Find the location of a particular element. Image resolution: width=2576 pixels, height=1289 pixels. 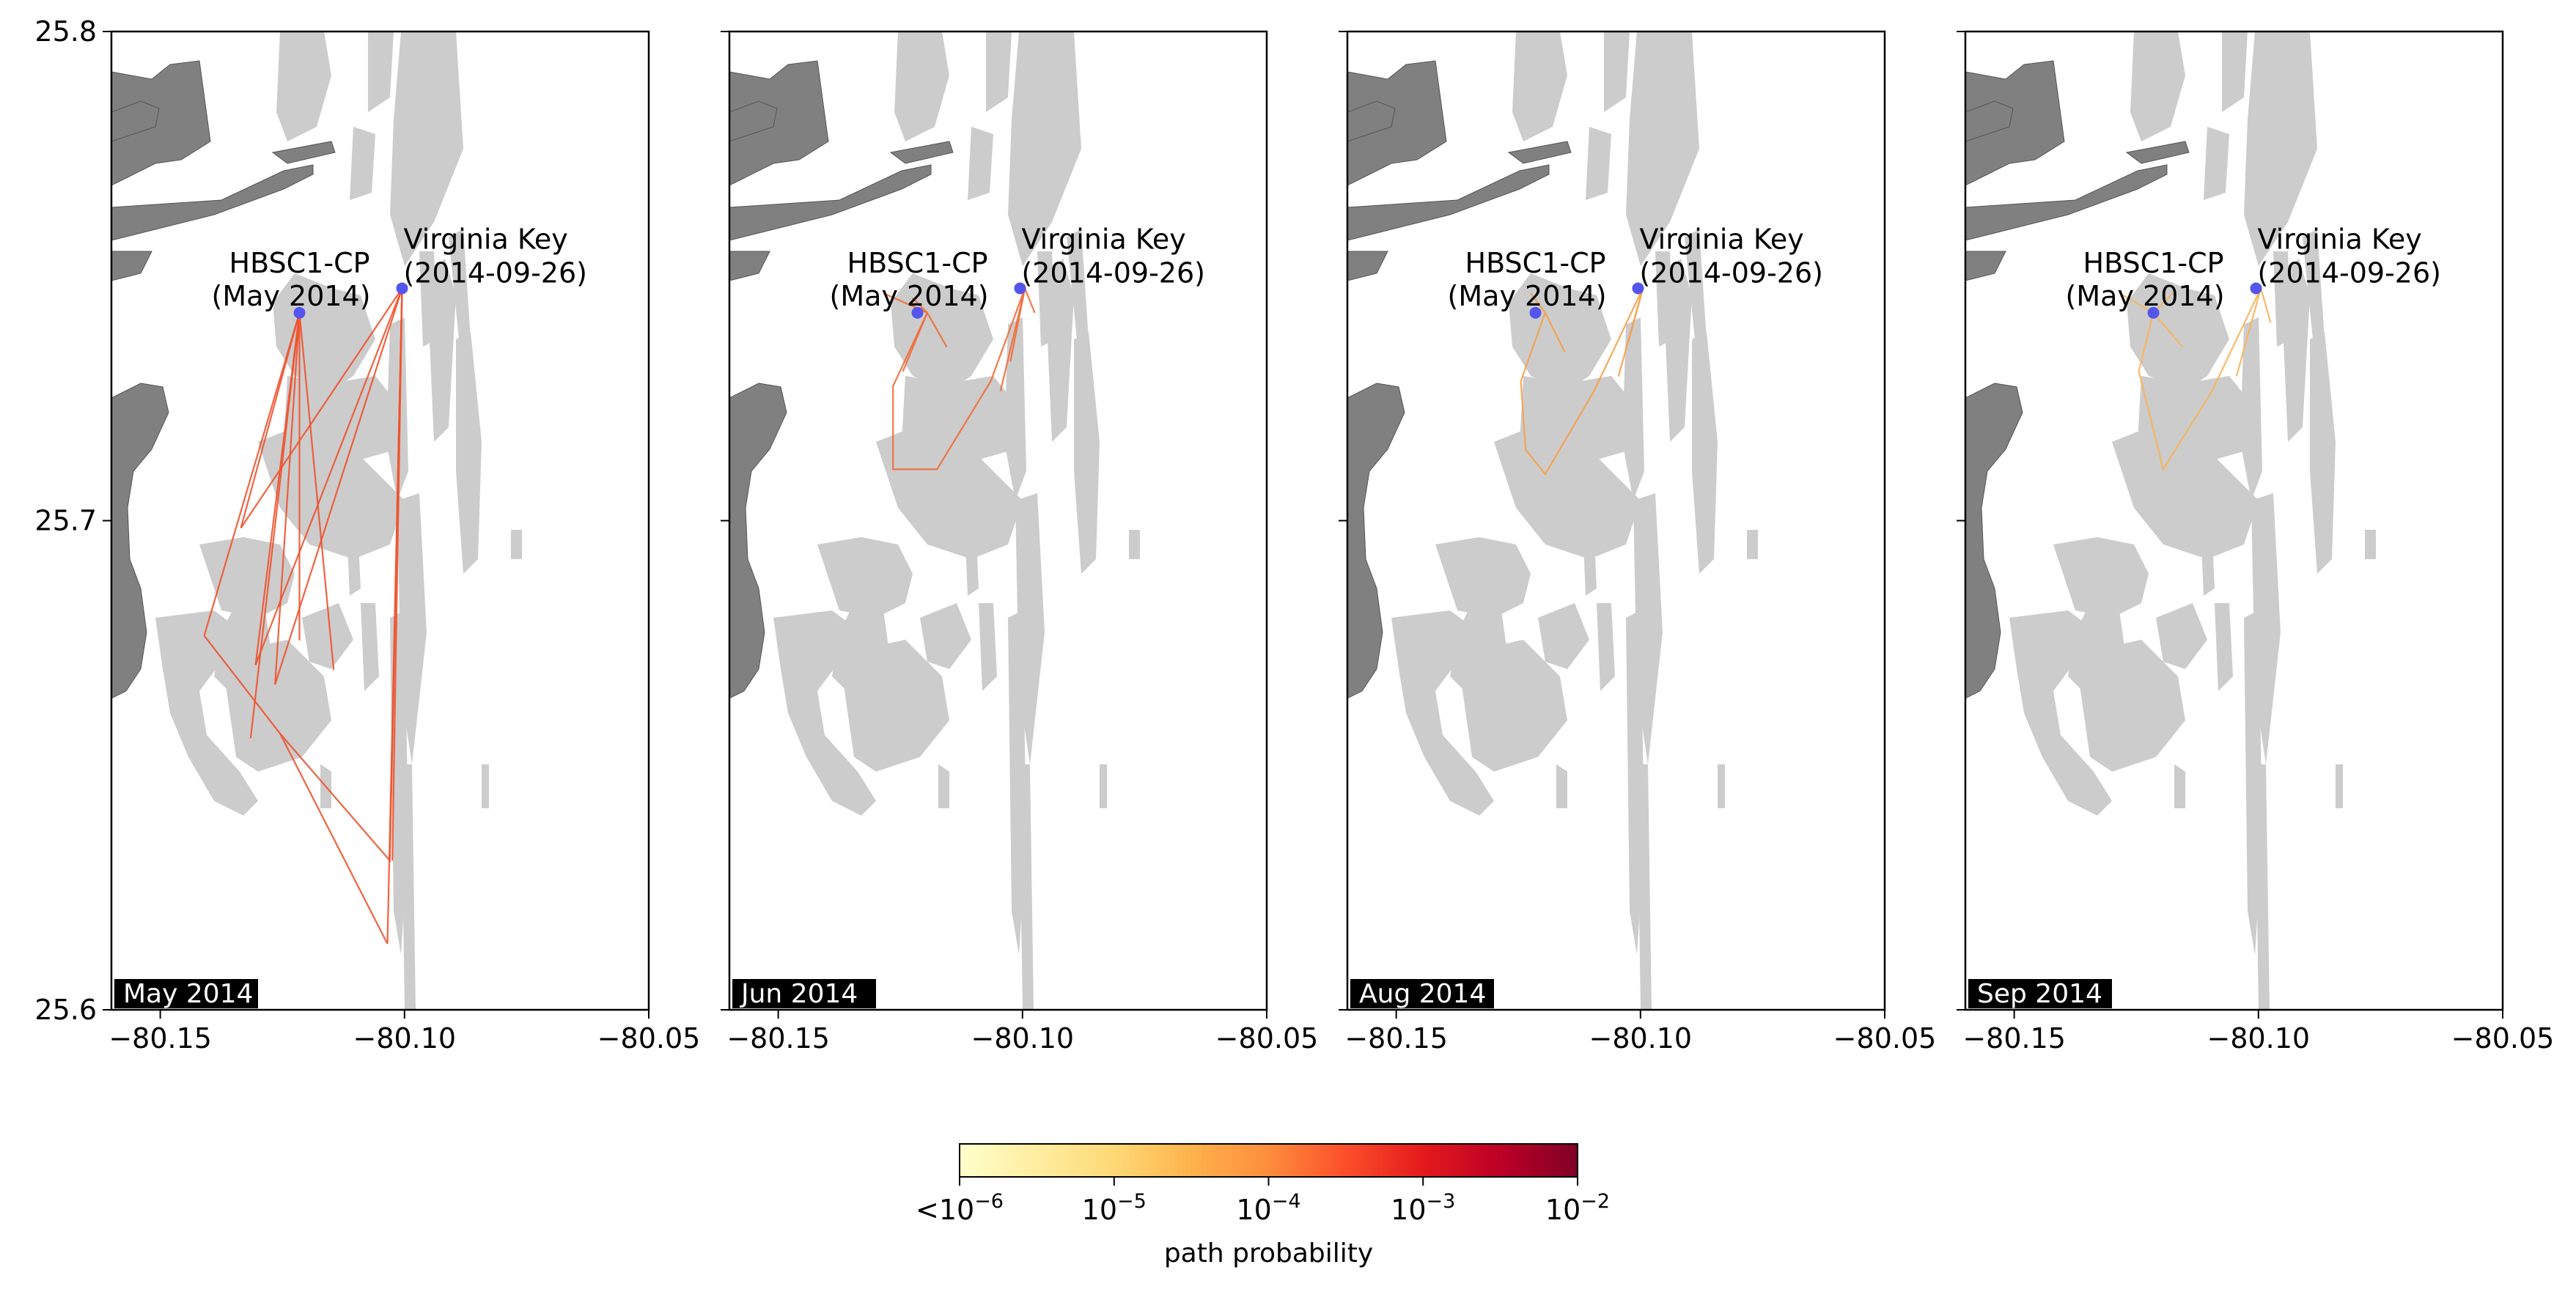

colorbar: <10−6 10⁻⁵ 10⁻⁴ 10⁻³ 10⁻² path probability is located at coordinates (1263, 1205).